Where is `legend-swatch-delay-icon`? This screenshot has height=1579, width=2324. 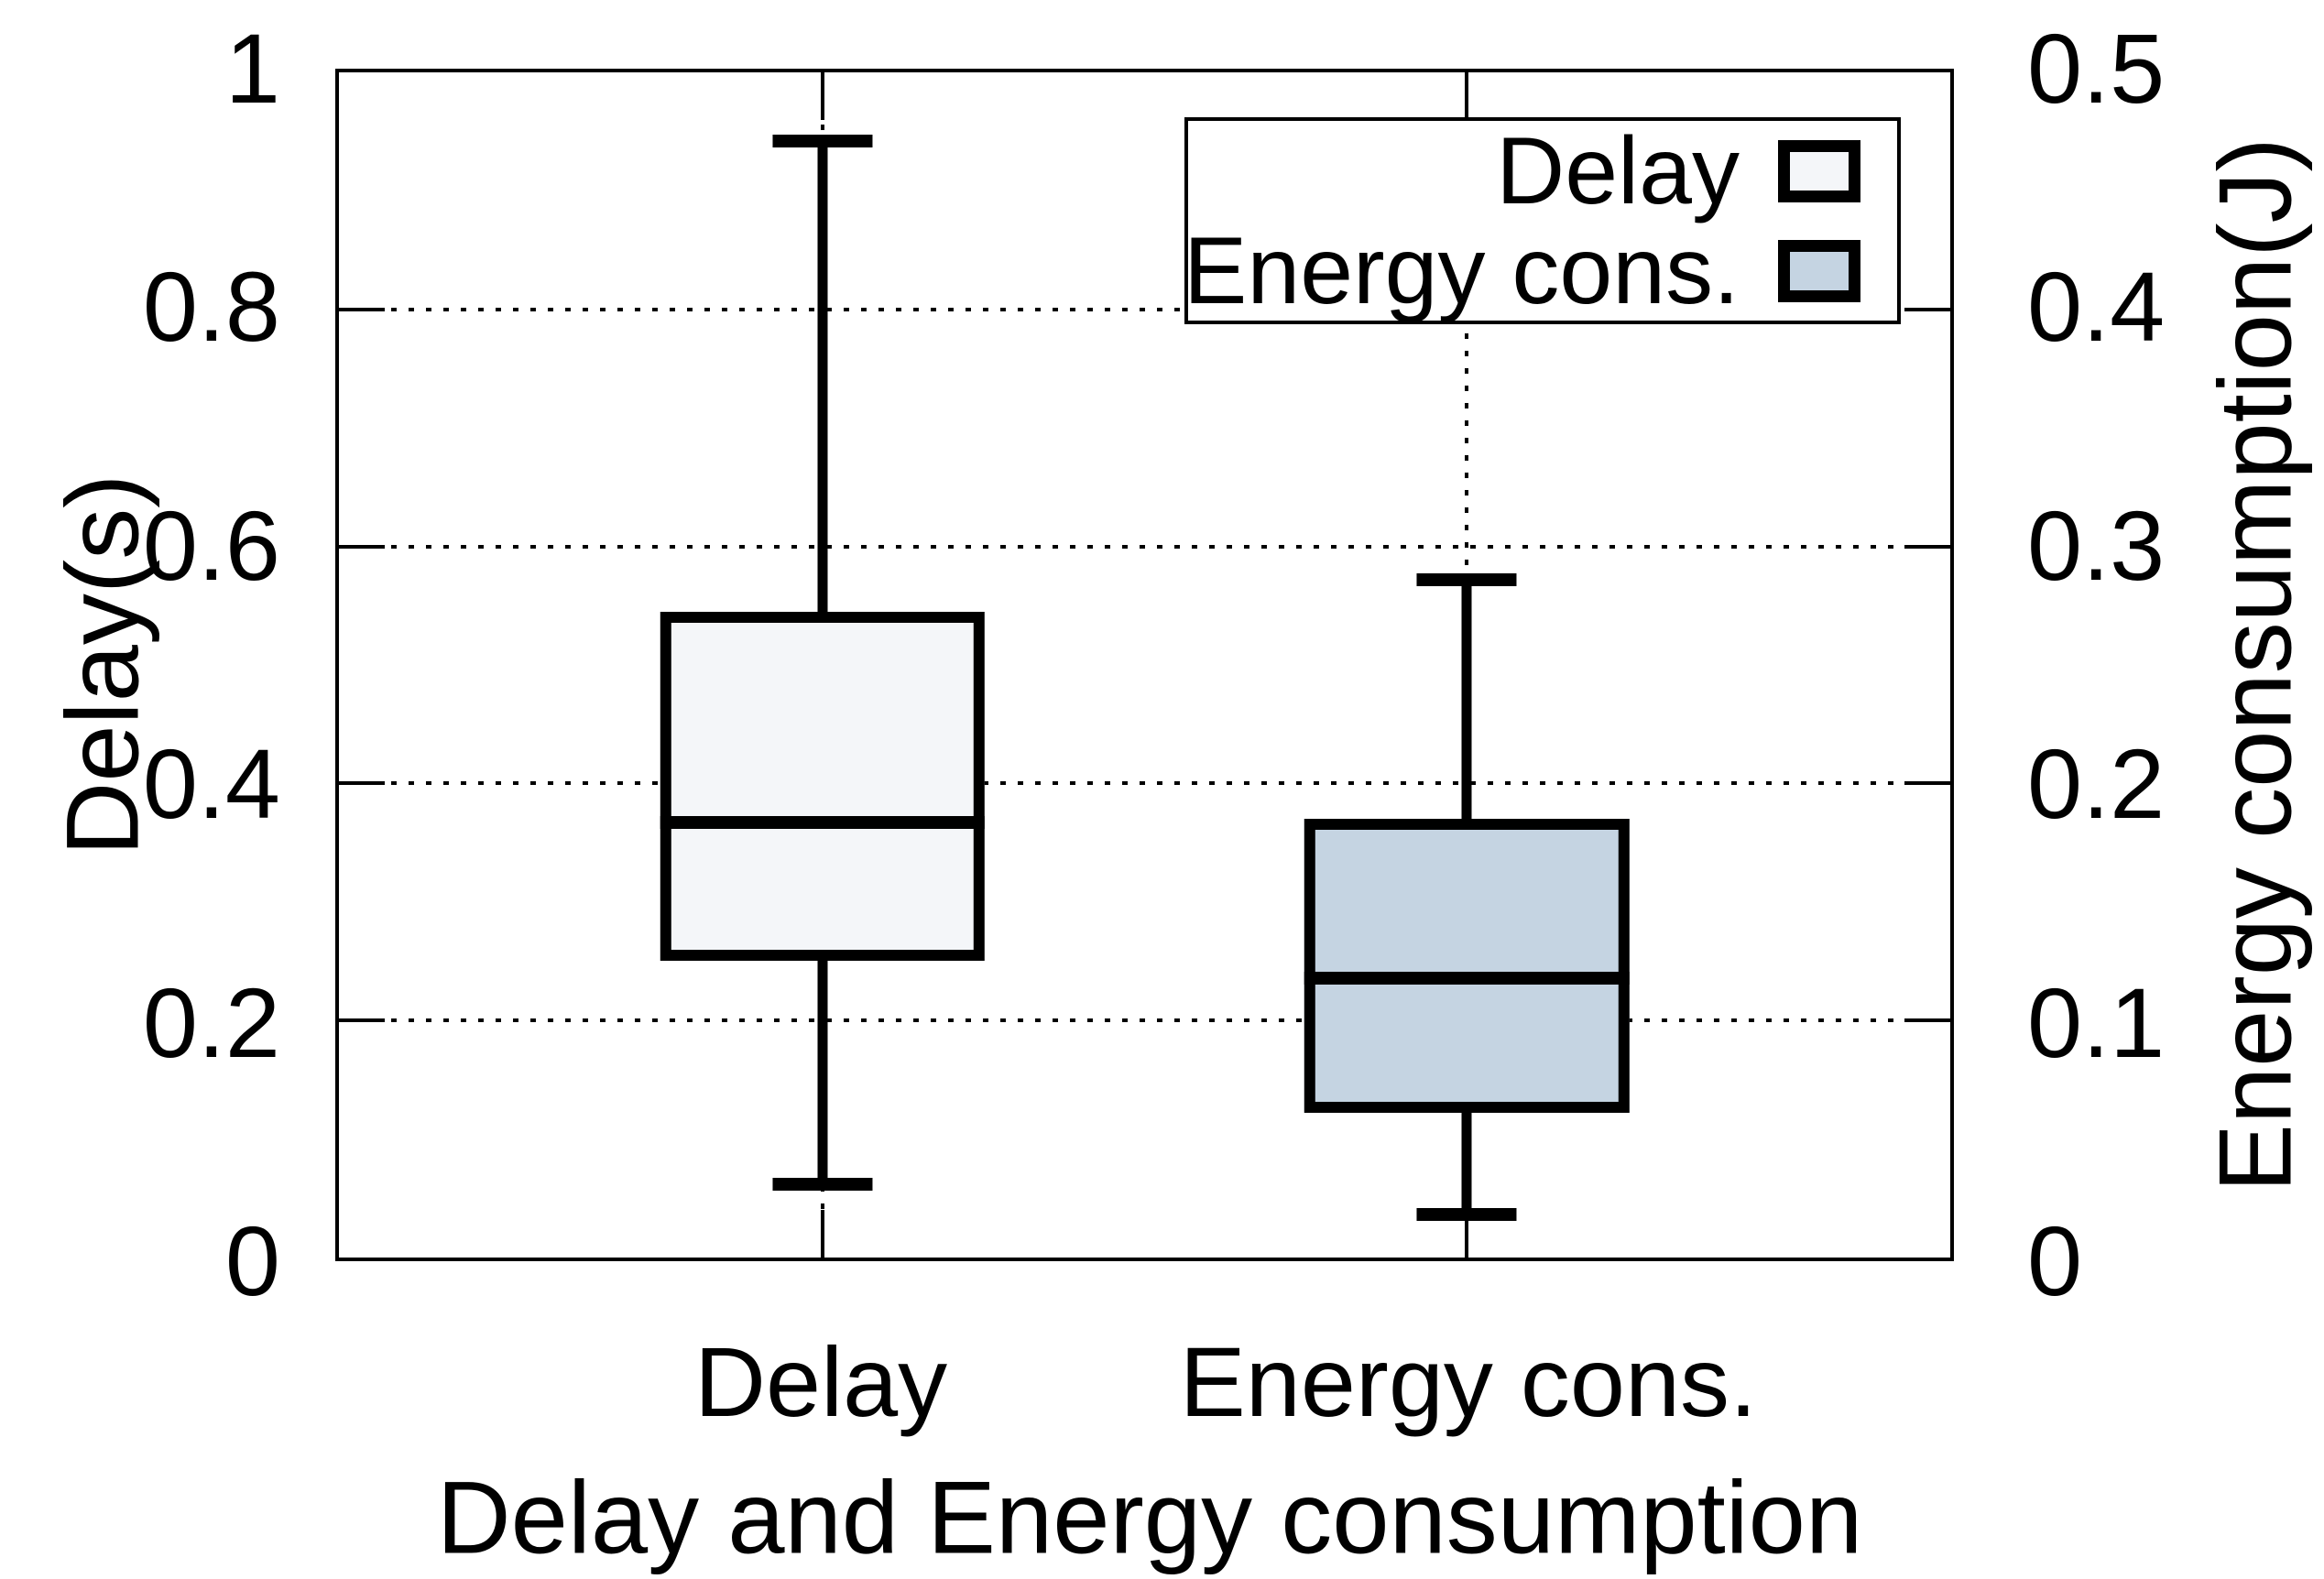 legend-swatch-delay-icon is located at coordinates (1819, 170).